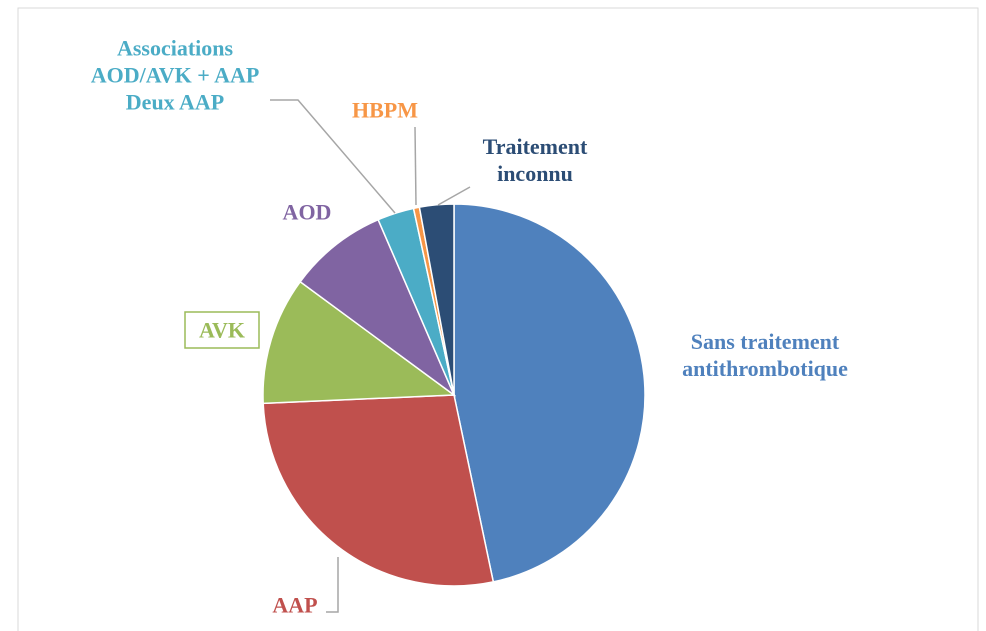 The height and width of the screenshot is (631, 986). Describe the element at coordinates (535, 160) in the screenshot. I see `slice-label: Traitement inconnu` at that location.